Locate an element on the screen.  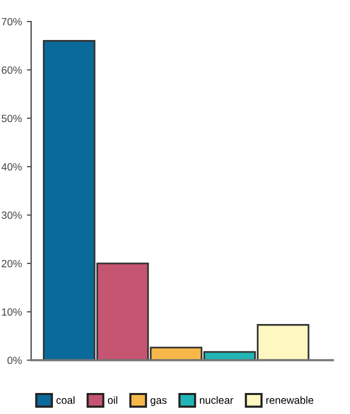
y-tick-label: 30% is located at coordinates (12, 215).